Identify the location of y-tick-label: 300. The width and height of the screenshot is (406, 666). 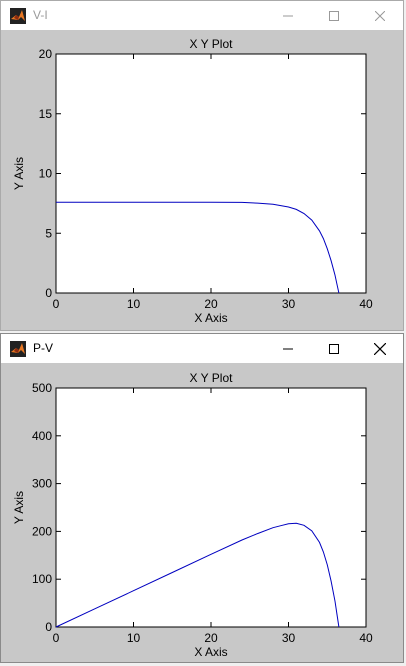
(42, 484).